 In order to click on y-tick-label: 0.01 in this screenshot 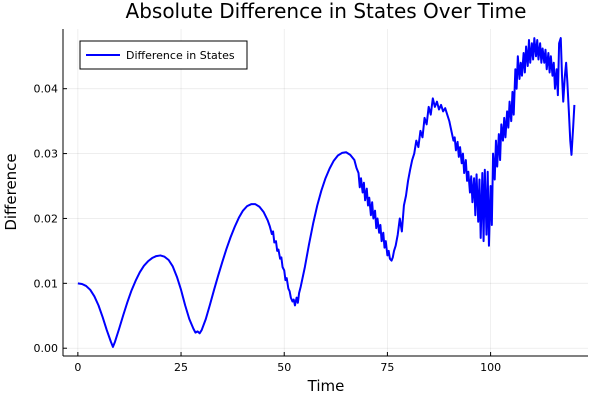, I will do `click(46, 283)`.